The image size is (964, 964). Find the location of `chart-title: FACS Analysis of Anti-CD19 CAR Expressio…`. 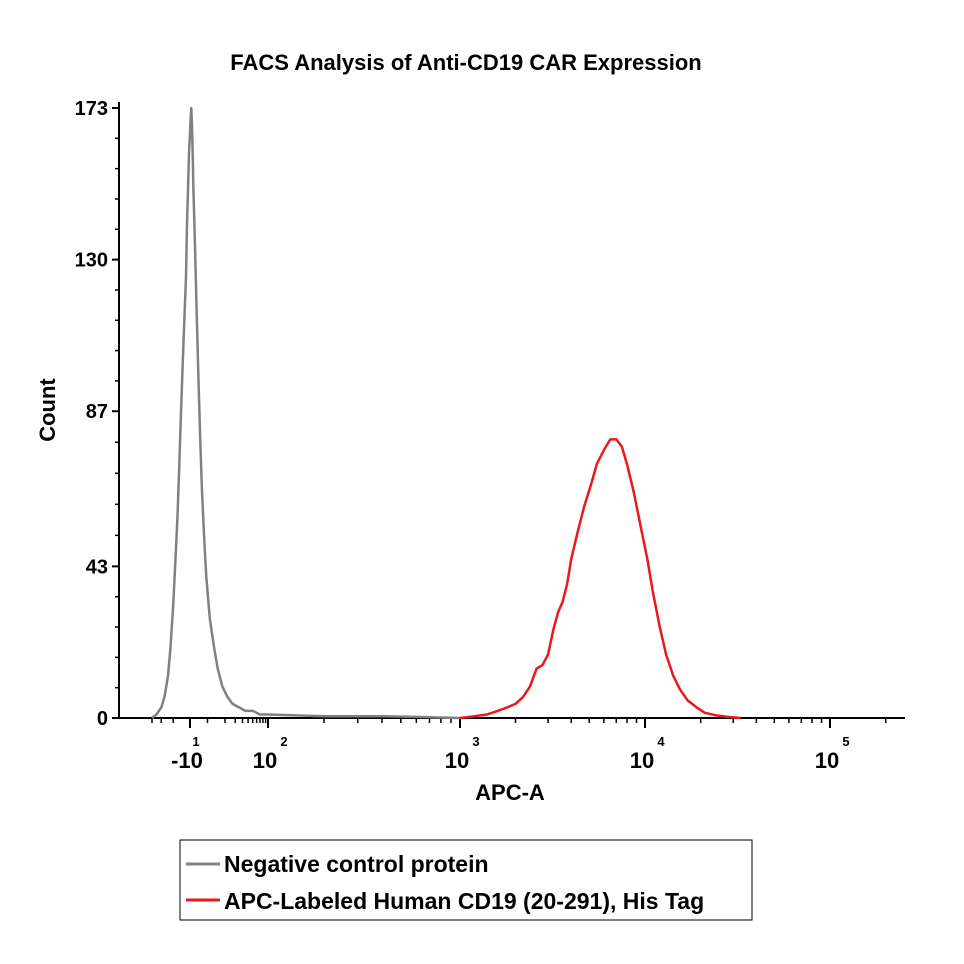

chart-title: FACS Analysis of Anti-CD19 CAR Expressio… is located at coordinates (465, 62).